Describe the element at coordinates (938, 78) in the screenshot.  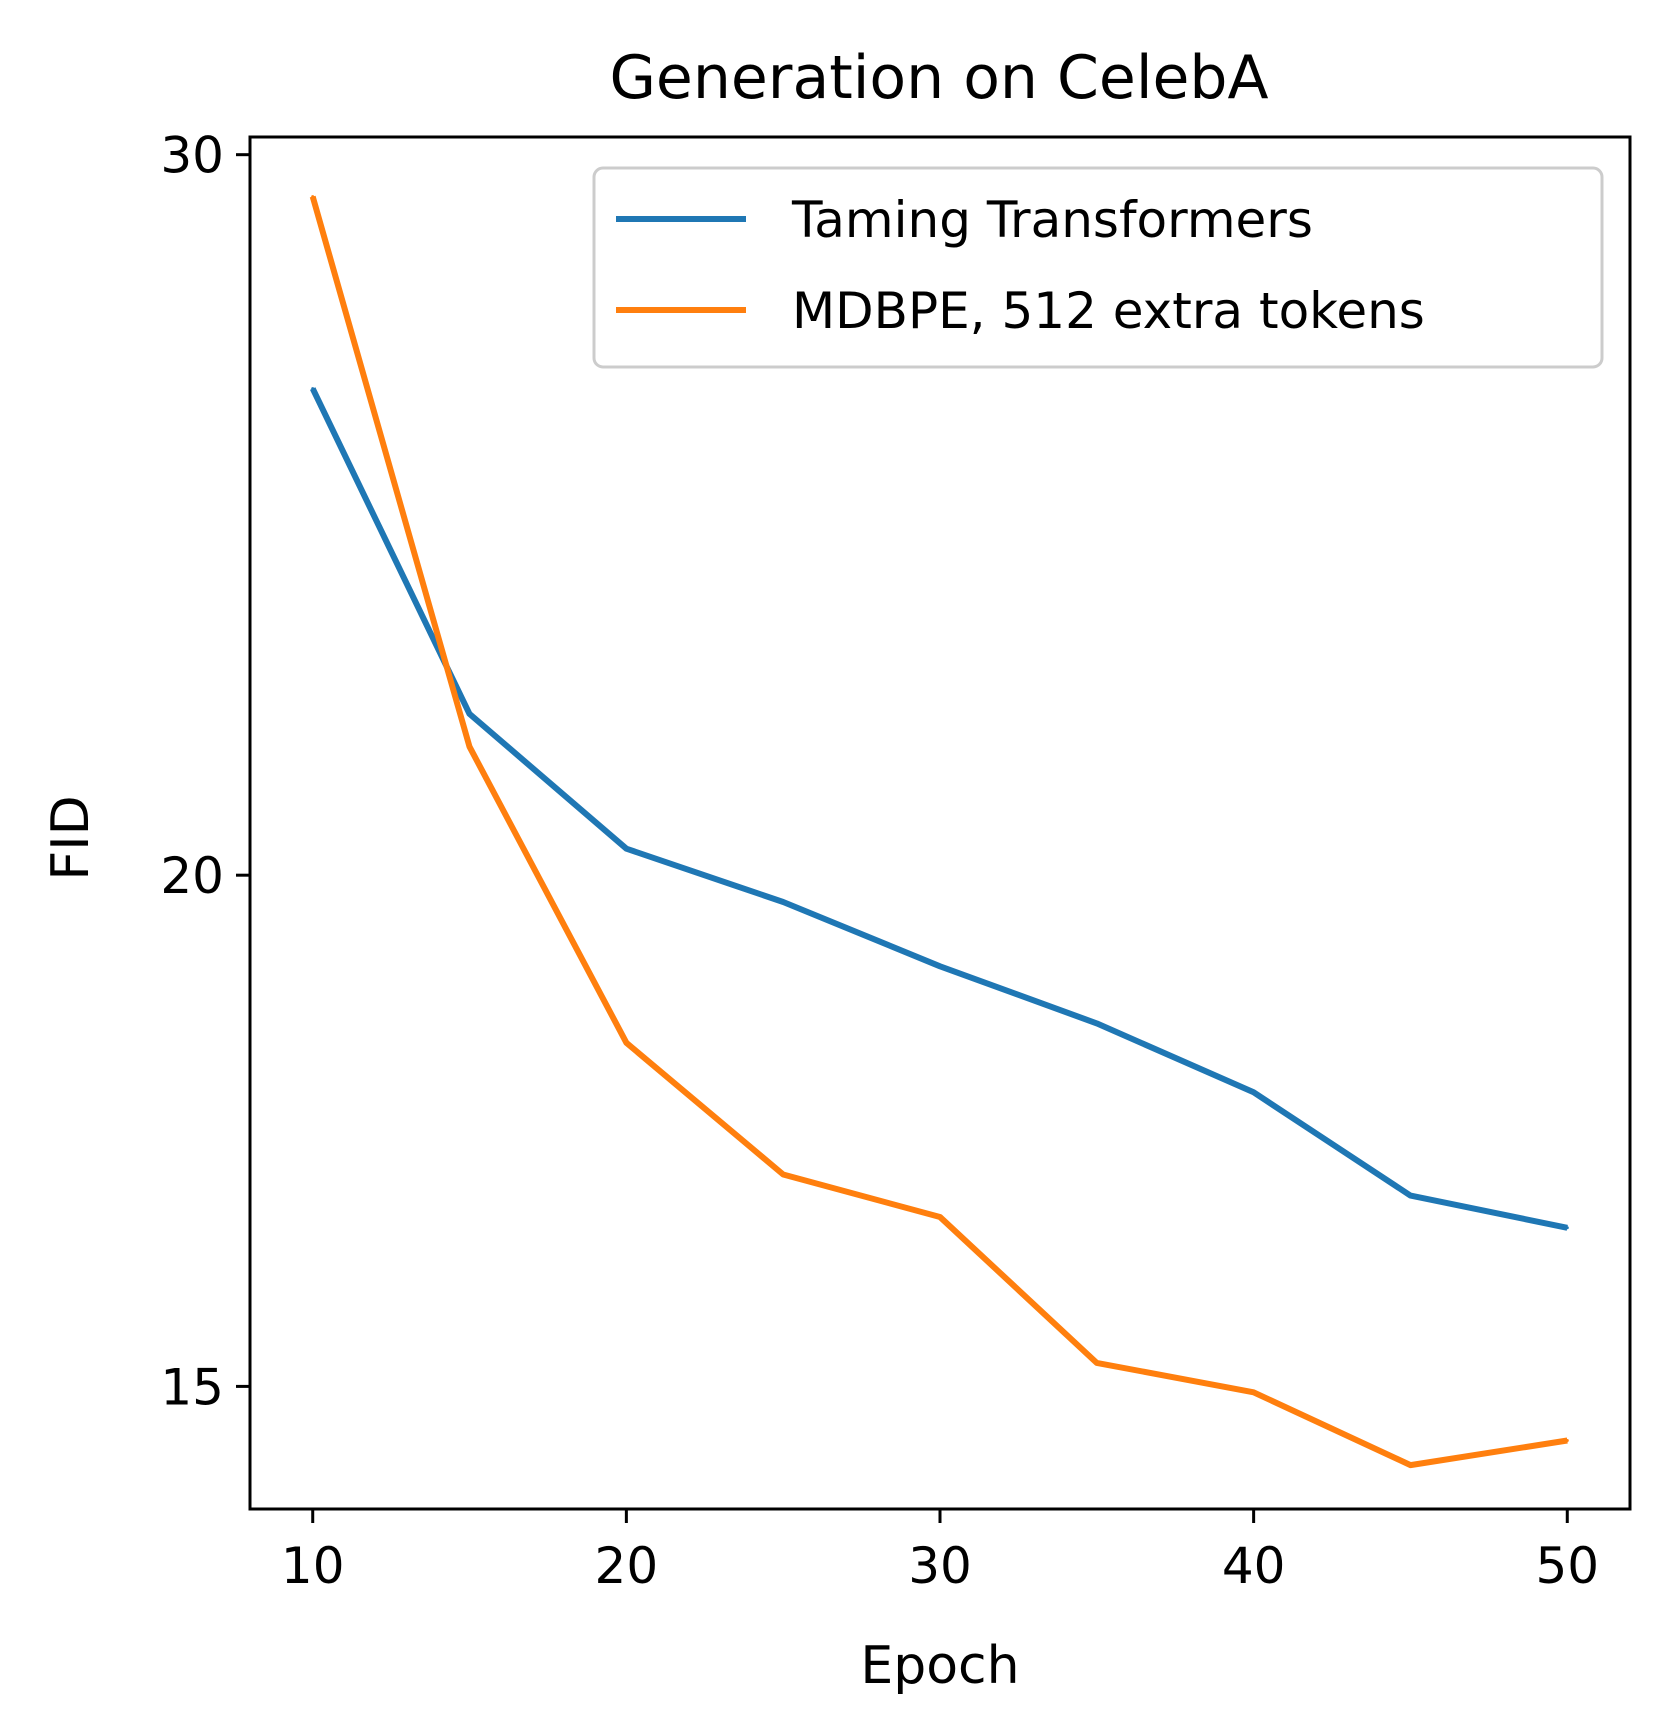
I see `chart-title: Generation on CelebA` at that location.